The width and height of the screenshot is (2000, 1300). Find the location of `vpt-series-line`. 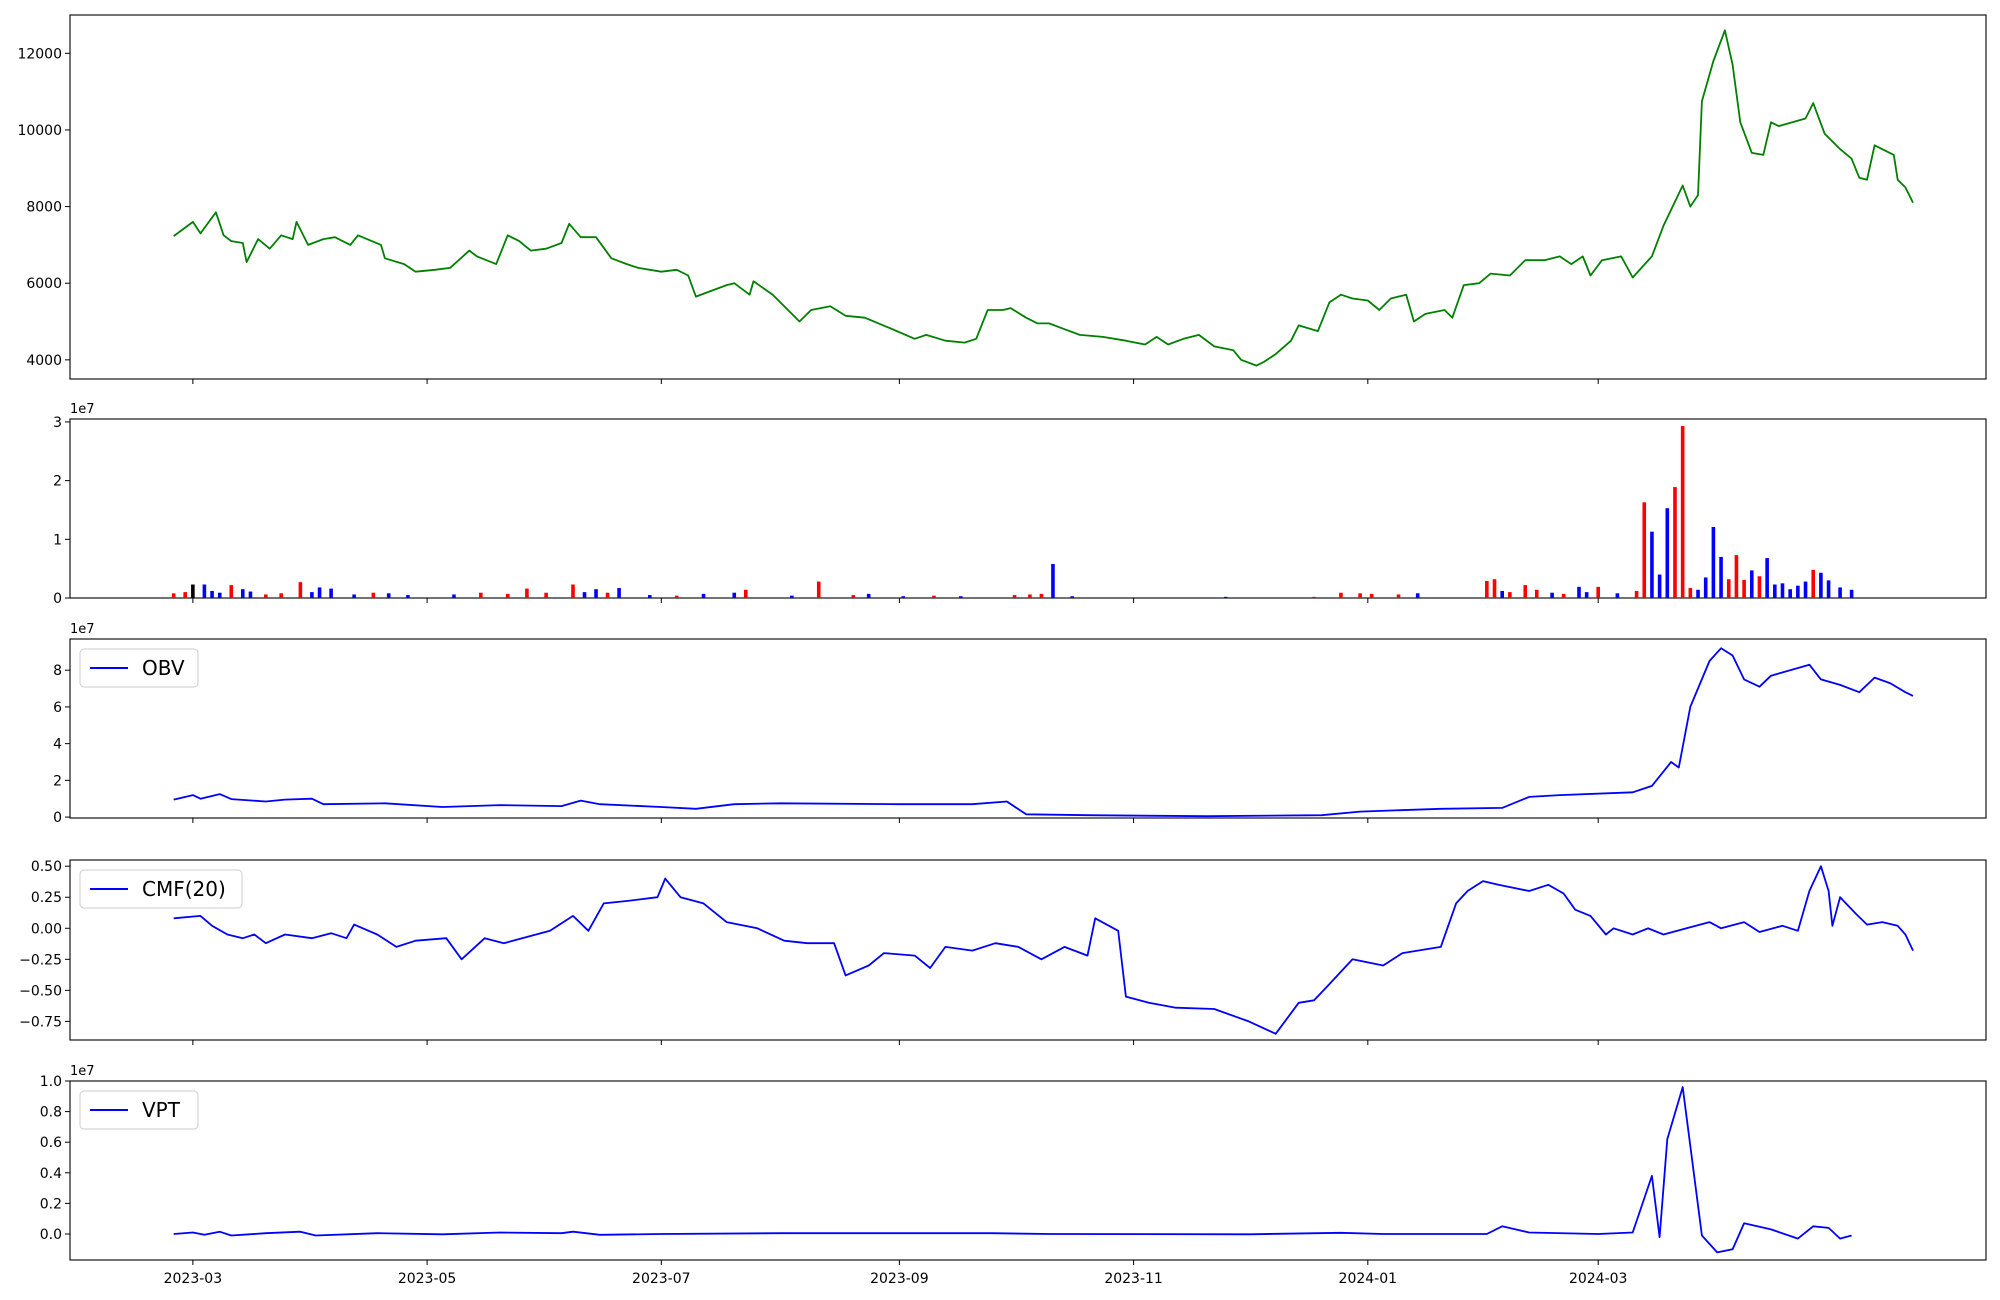

vpt-series-line is located at coordinates (1012, 1170).